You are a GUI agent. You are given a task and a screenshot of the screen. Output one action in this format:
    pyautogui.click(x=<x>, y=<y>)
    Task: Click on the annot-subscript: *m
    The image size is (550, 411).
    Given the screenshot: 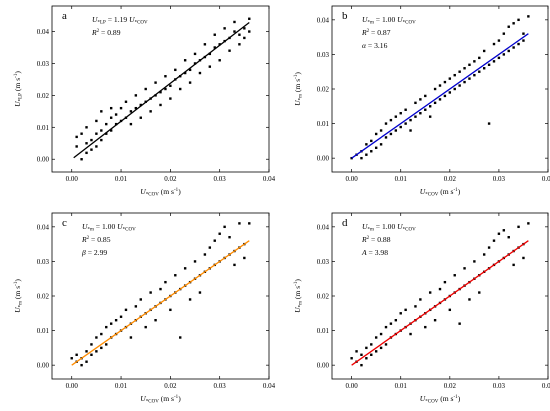 What is the action you would take?
    pyautogui.click(x=370, y=23)
    